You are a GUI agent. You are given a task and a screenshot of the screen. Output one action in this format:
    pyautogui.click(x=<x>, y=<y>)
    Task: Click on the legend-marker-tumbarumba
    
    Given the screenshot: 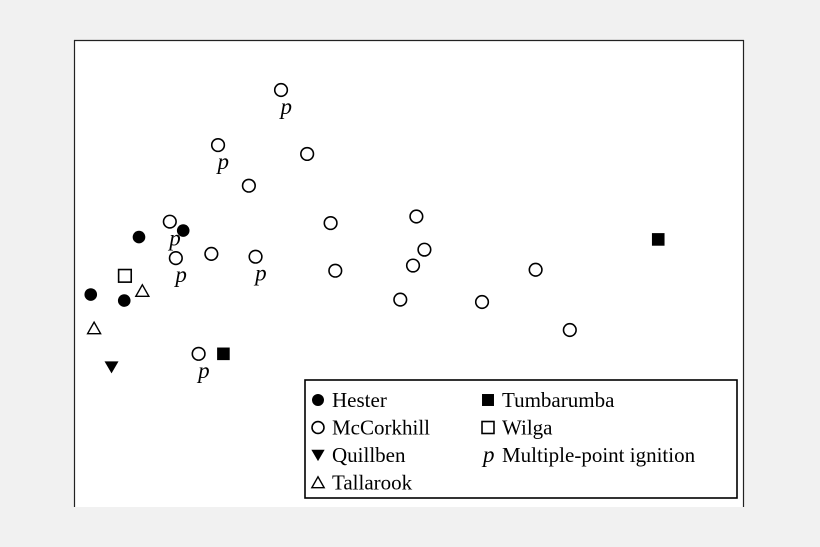 What is the action you would take?
    pyautogui.click(x=488, y=400)
    